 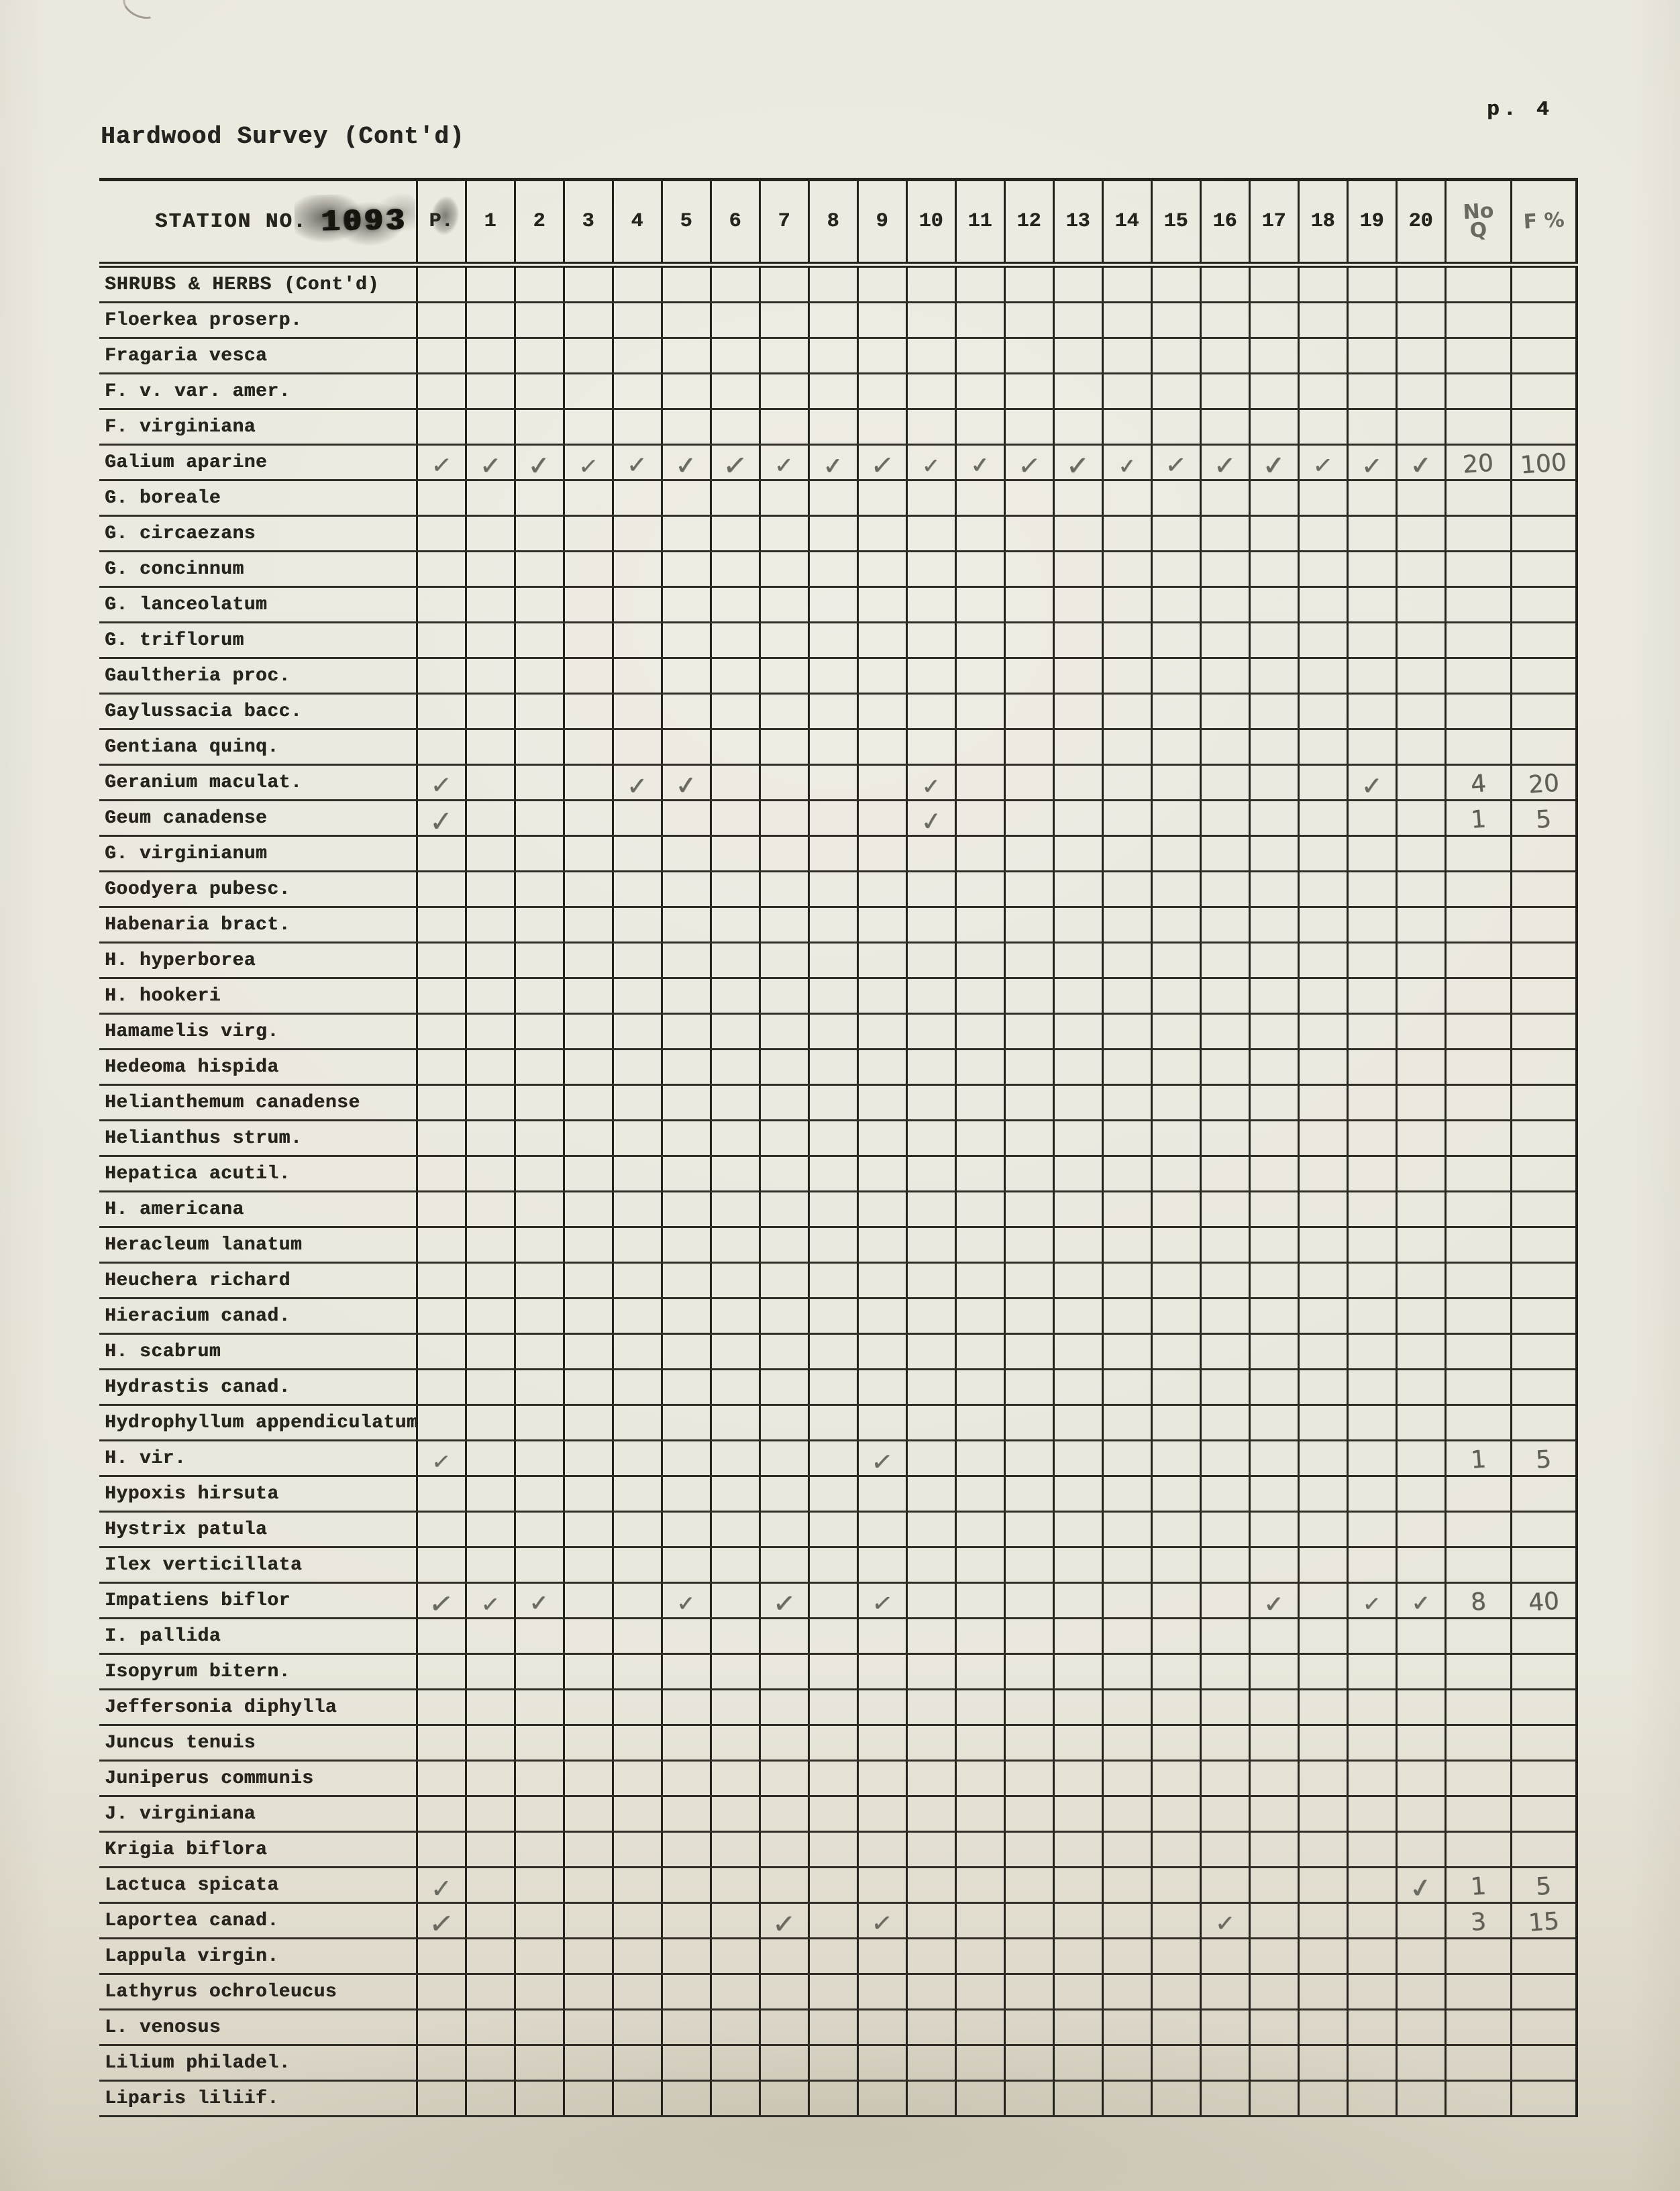 I want to click on species-cell: G. virginianum, so click(x=258, y=854).